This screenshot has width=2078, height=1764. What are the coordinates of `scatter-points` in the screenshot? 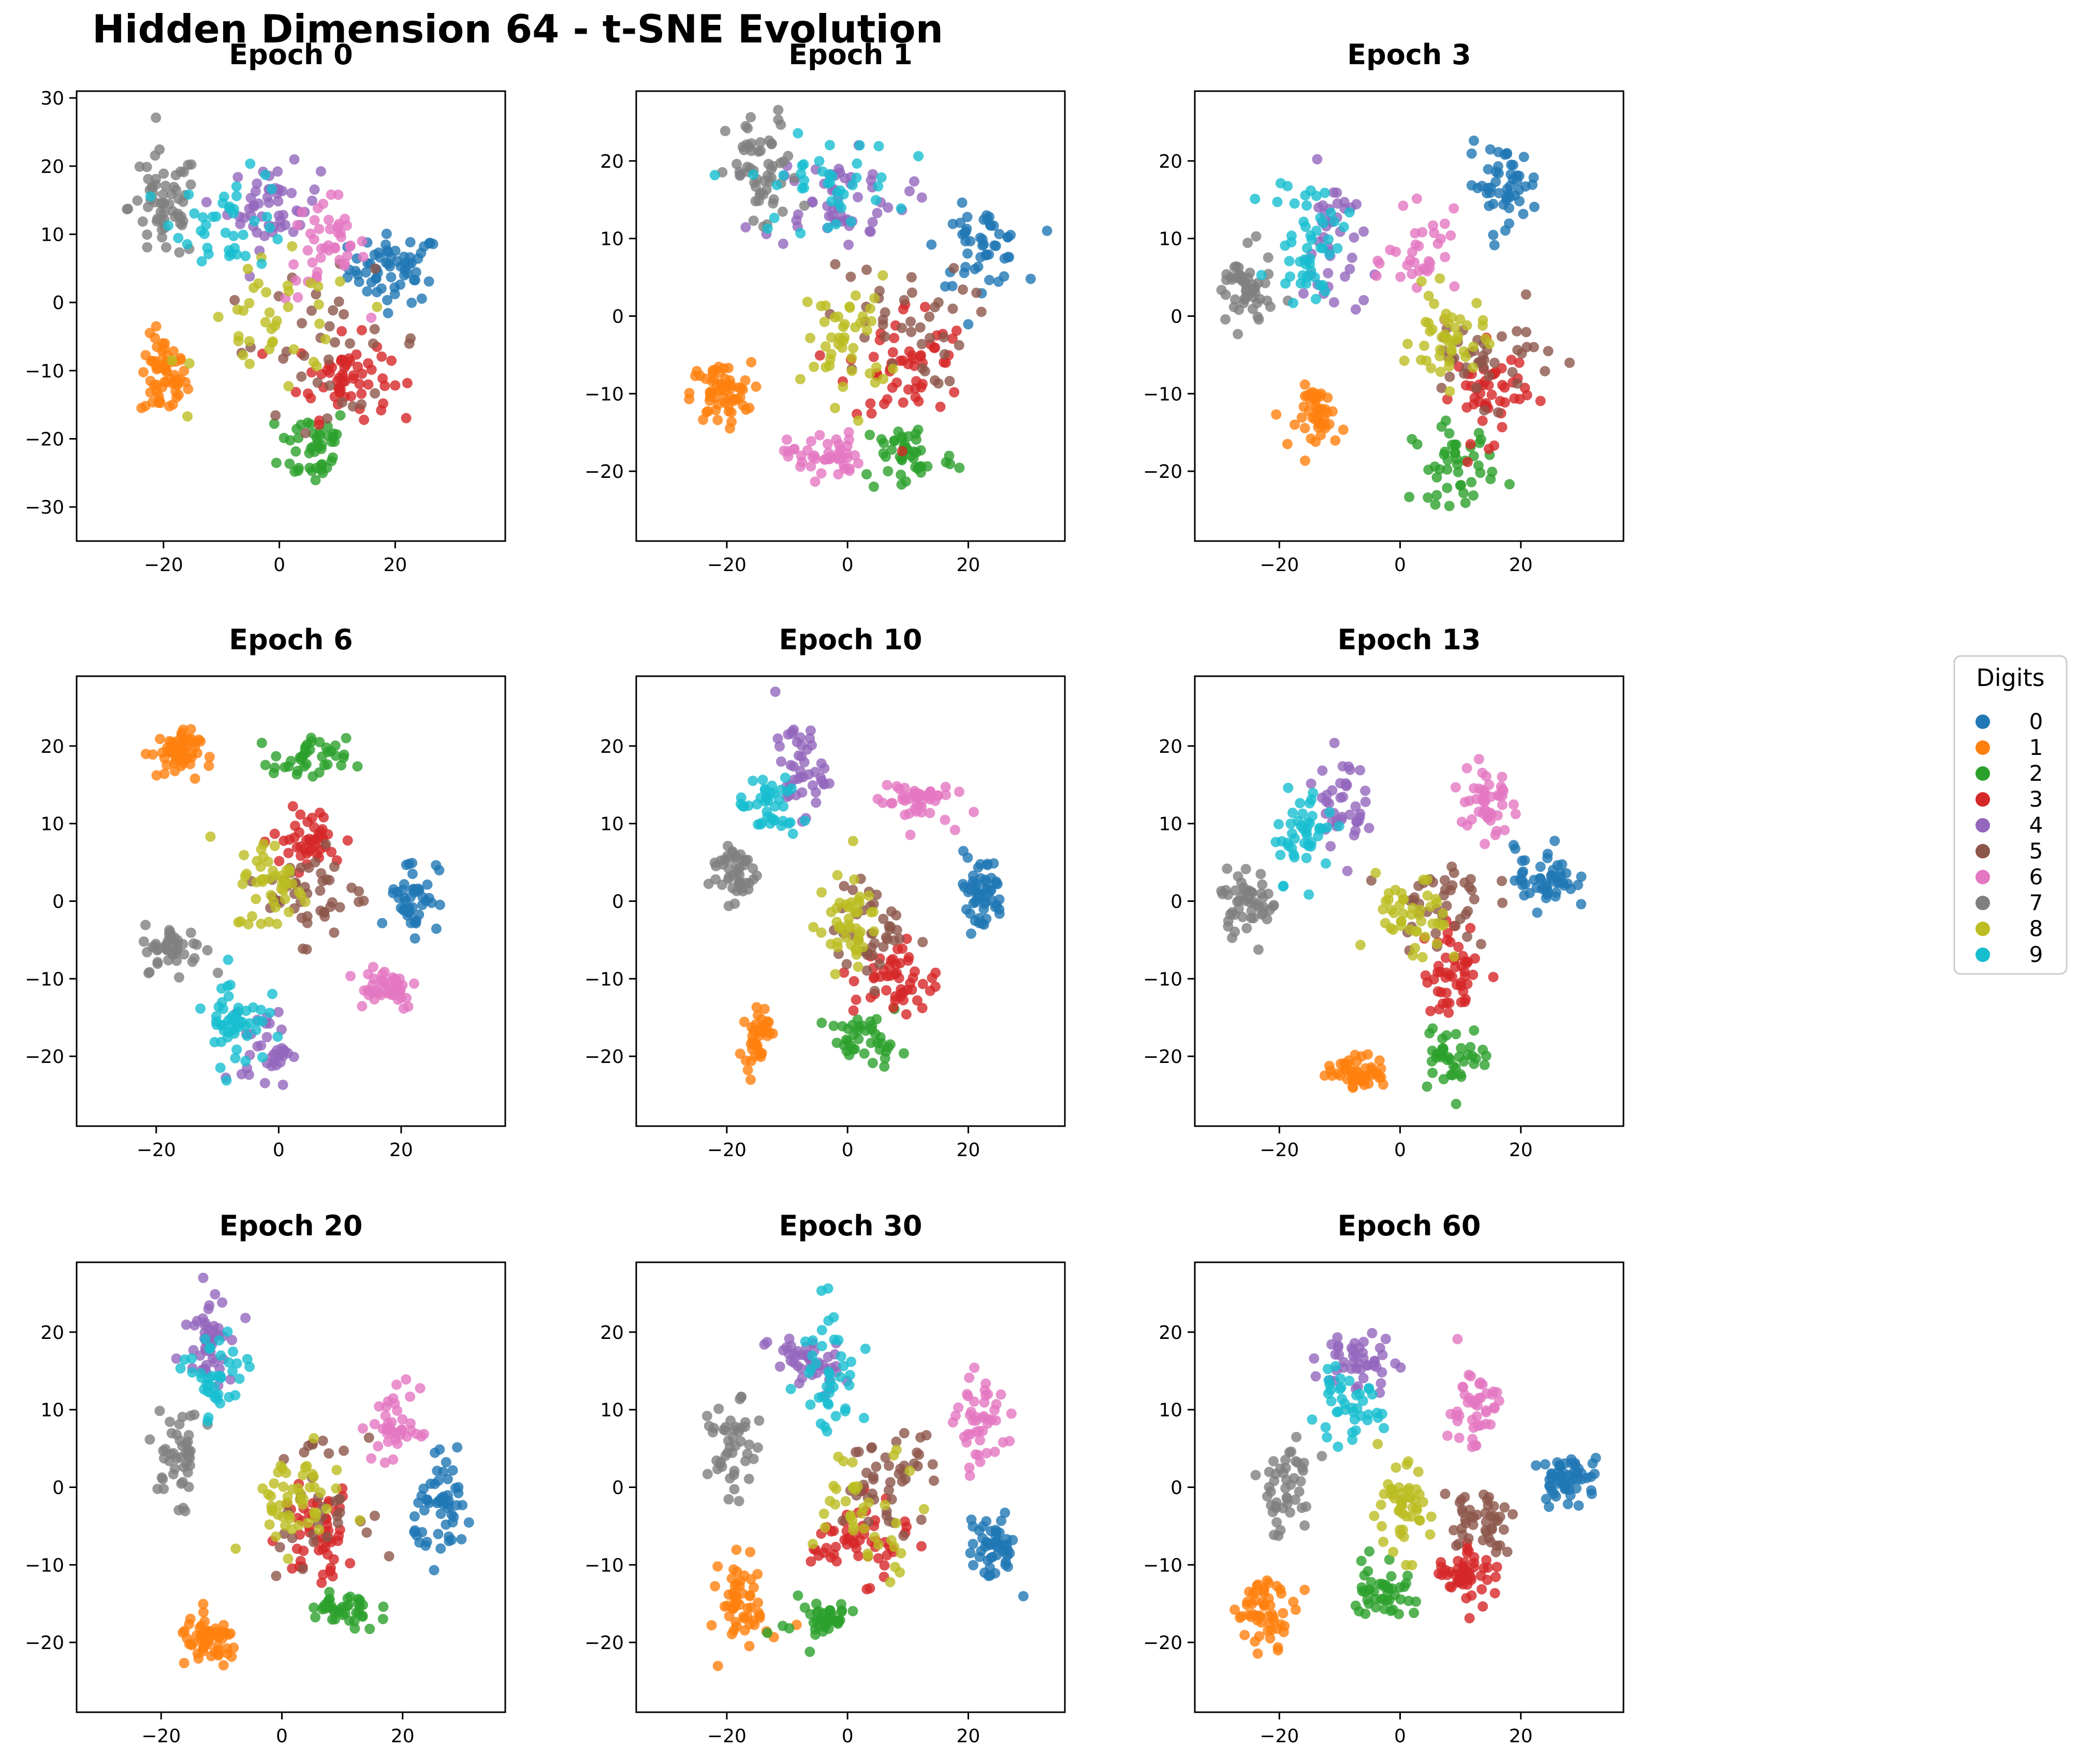 It's located at (309, 1472).